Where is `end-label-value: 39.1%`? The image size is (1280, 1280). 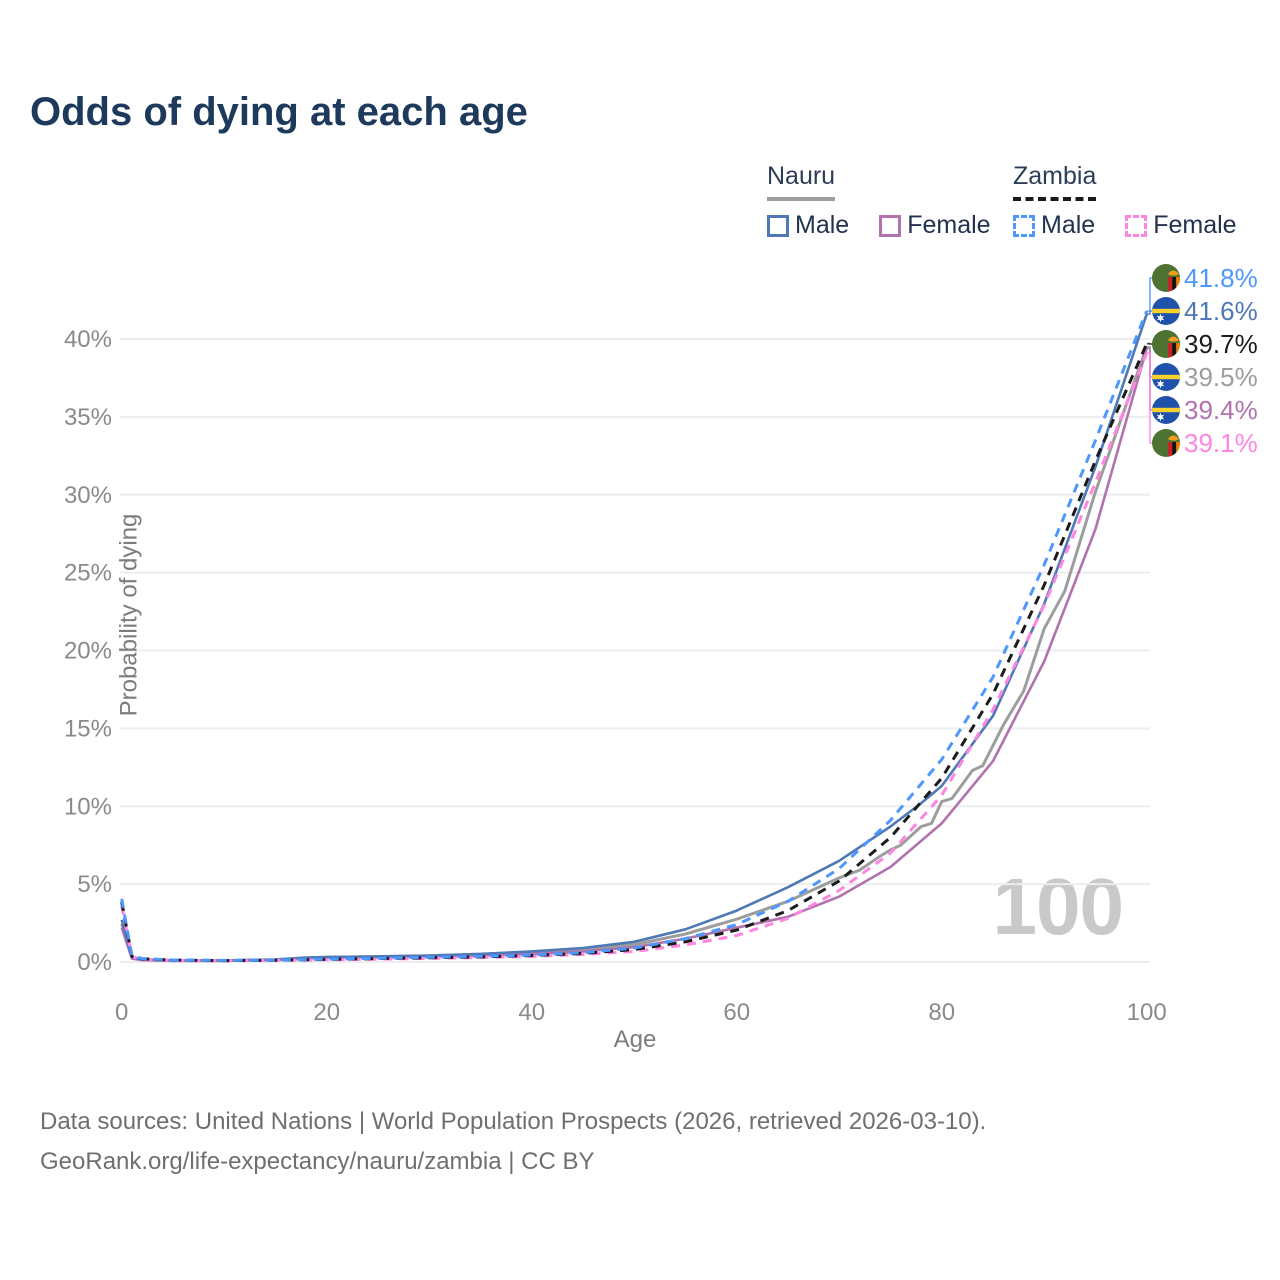 end-label-value: 39.1% is located at coordinates (1221, 443).